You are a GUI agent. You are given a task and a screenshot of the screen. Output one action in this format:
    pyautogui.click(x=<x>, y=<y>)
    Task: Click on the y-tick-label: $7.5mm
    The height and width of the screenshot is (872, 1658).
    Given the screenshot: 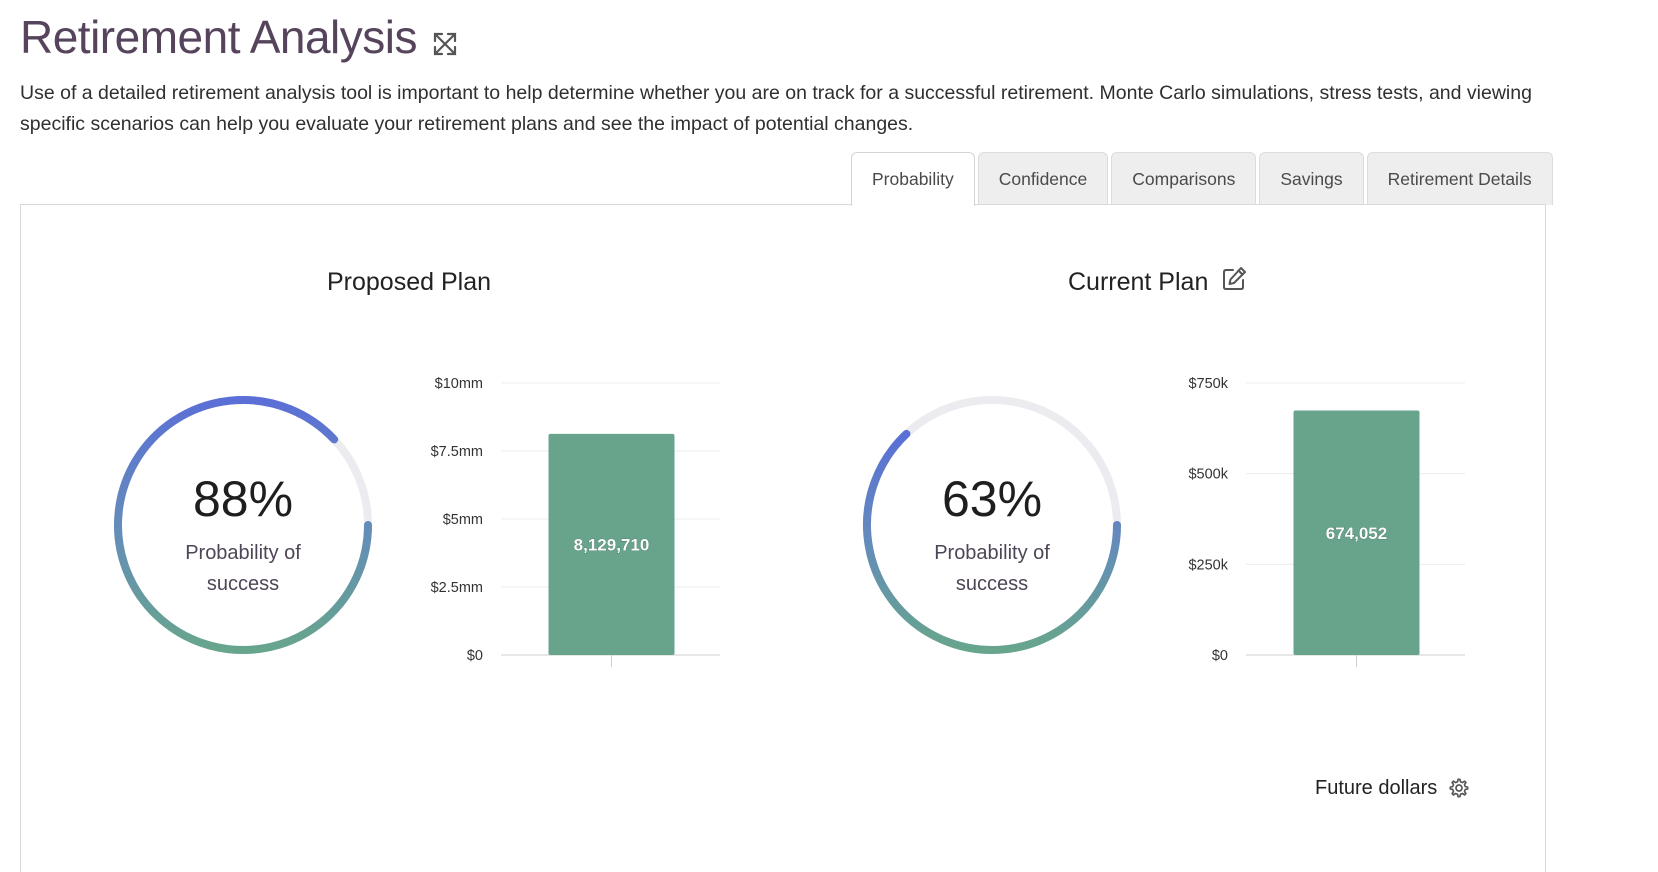 What is the action you would take?
    pyautogui.click(x=457, y=452)
    